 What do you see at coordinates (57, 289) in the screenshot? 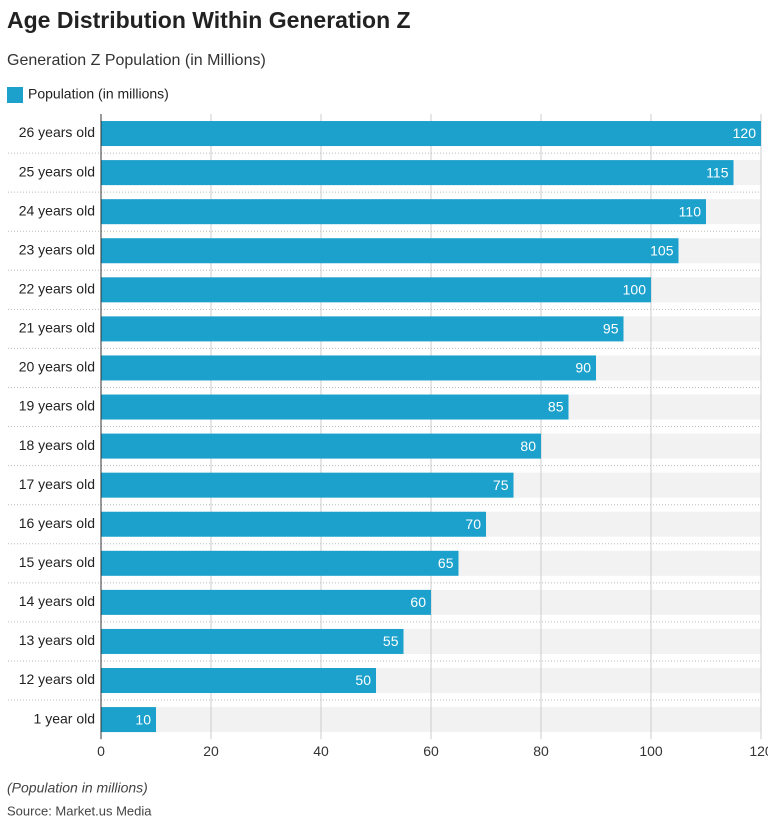
I see `y-tick-label: 22 years old` at bounding box center [57, 289].